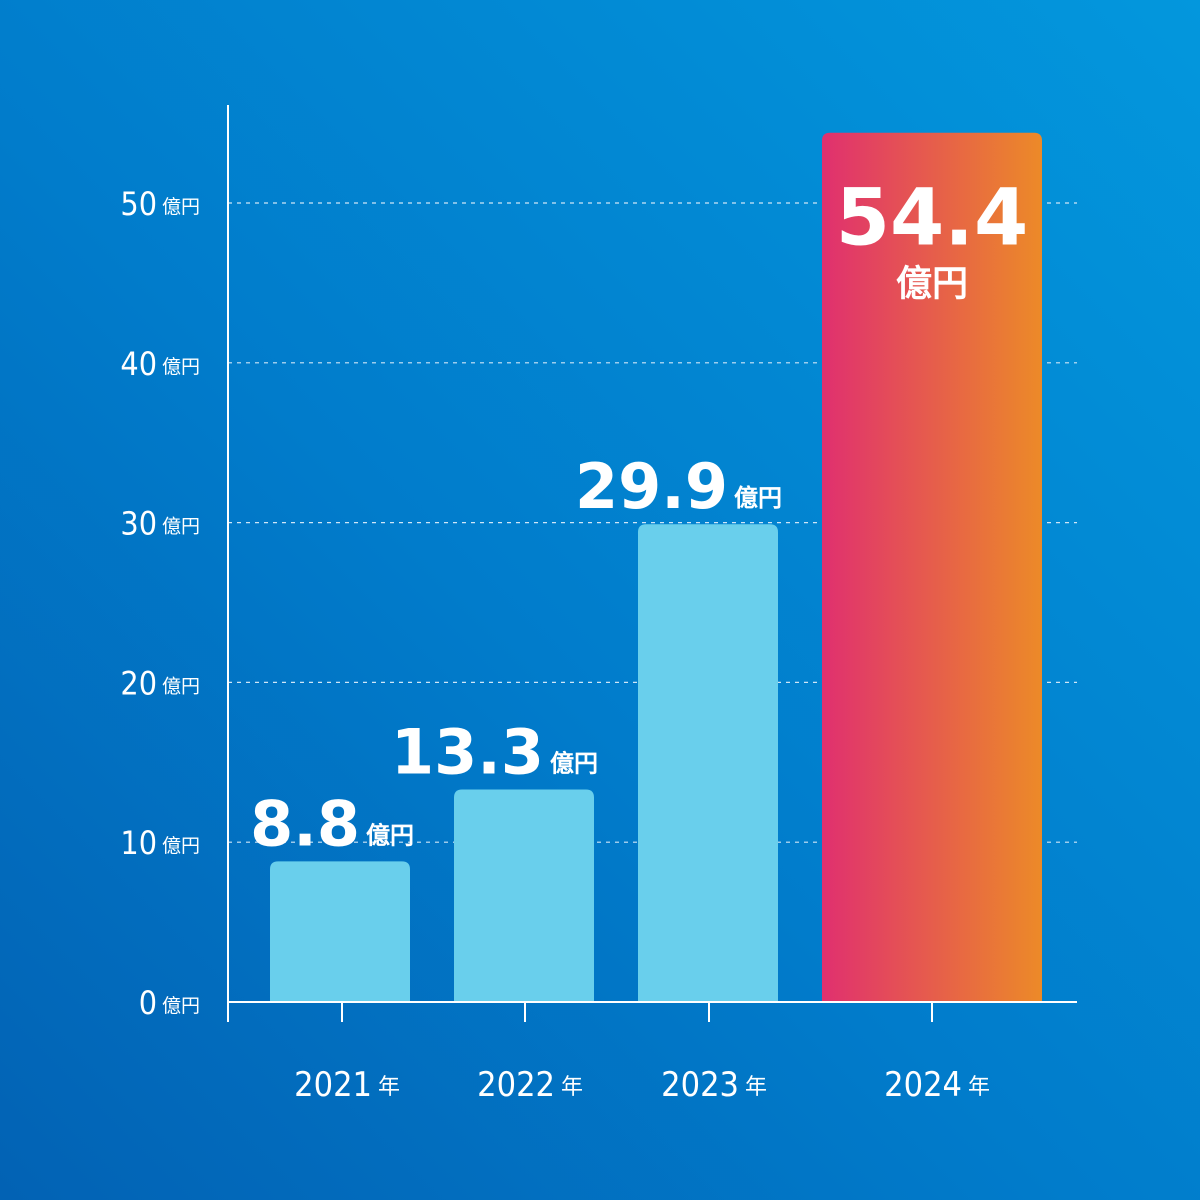  What do you see at coordinates (138, 683) in the screenshot?
I see `y-tick-label: 20` at bounding box center [138, 683].